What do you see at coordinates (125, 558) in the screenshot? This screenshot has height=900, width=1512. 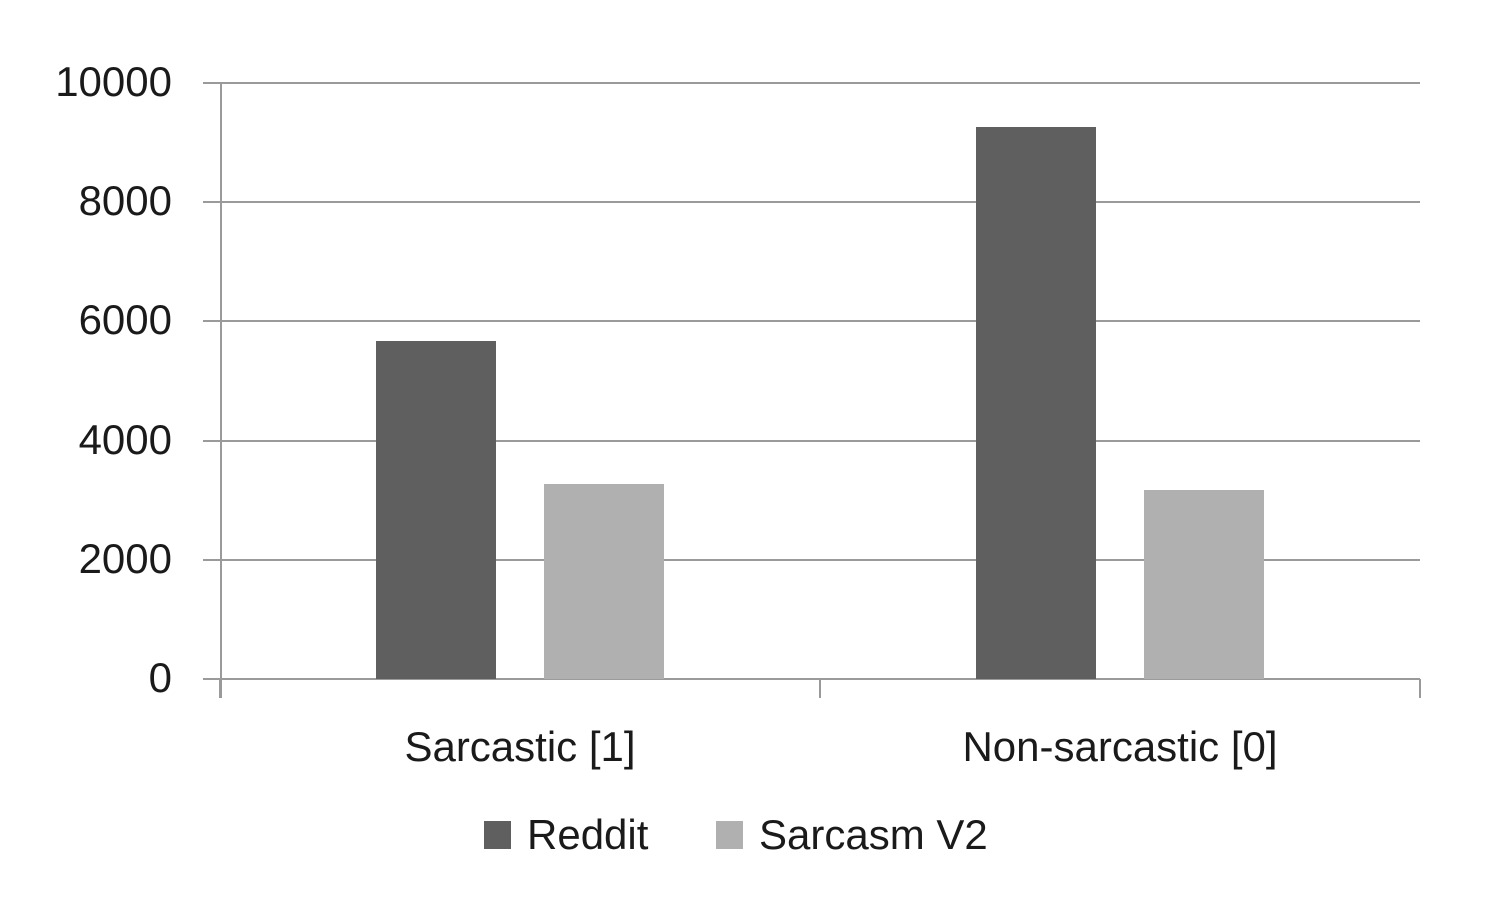 I see `y-tick-label: 2000` at bounding box center [125, 558].